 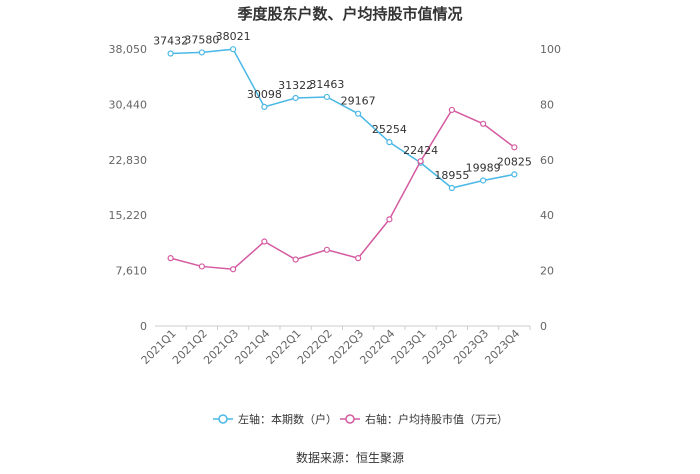 What do you see at coordinates (502, 347) in the screenshot?
I see `x-tick-label: 2023Q4` at bounding box center [502, 347].